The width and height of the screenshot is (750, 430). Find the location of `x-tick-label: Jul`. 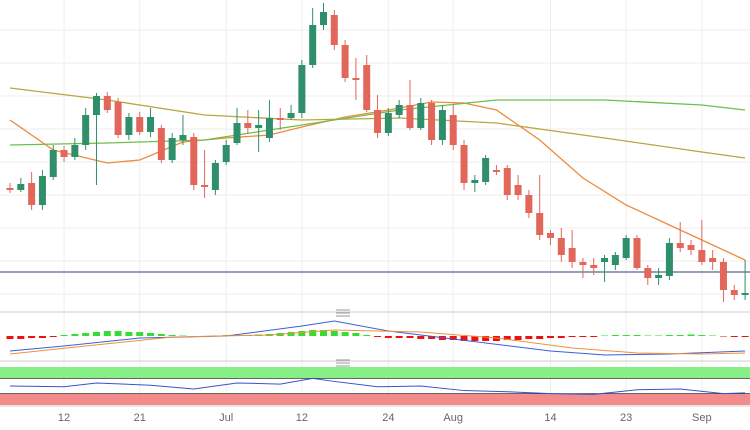

x-tick-label: Jul is located at coordinates (226, 418).